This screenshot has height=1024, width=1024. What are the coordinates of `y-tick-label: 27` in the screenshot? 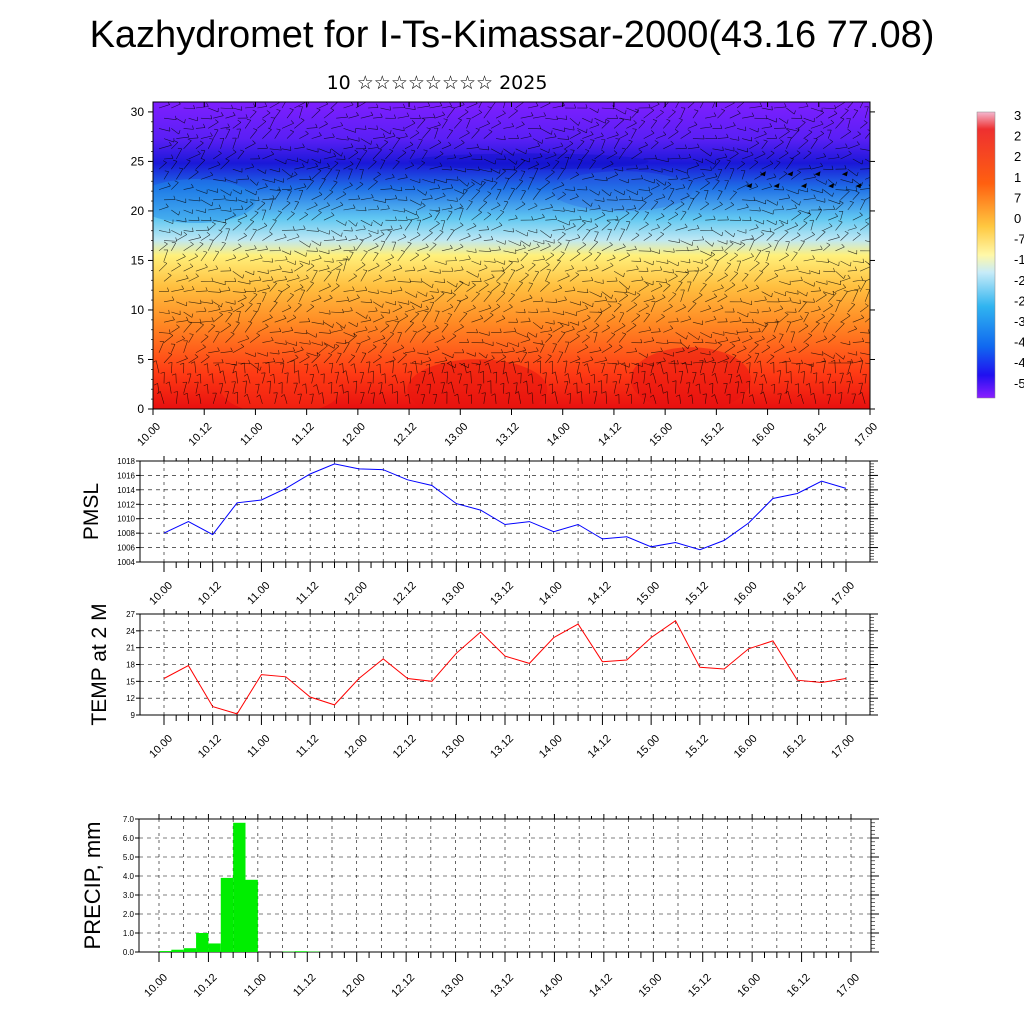 It's located at (130, 614).